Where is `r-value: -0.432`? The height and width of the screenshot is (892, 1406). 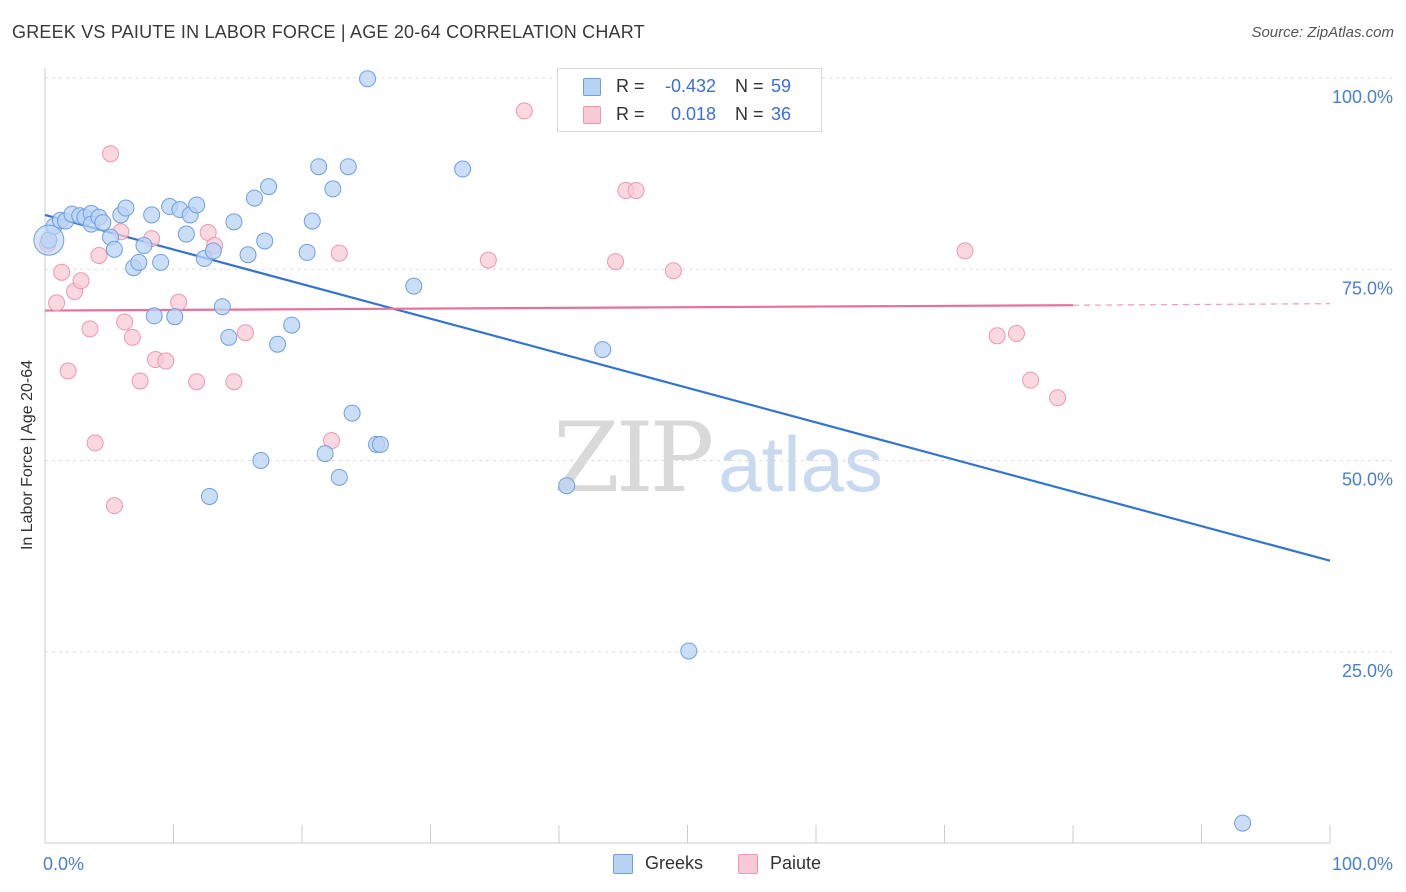 r-value: -0.432 is located at coordinates (690, 86).